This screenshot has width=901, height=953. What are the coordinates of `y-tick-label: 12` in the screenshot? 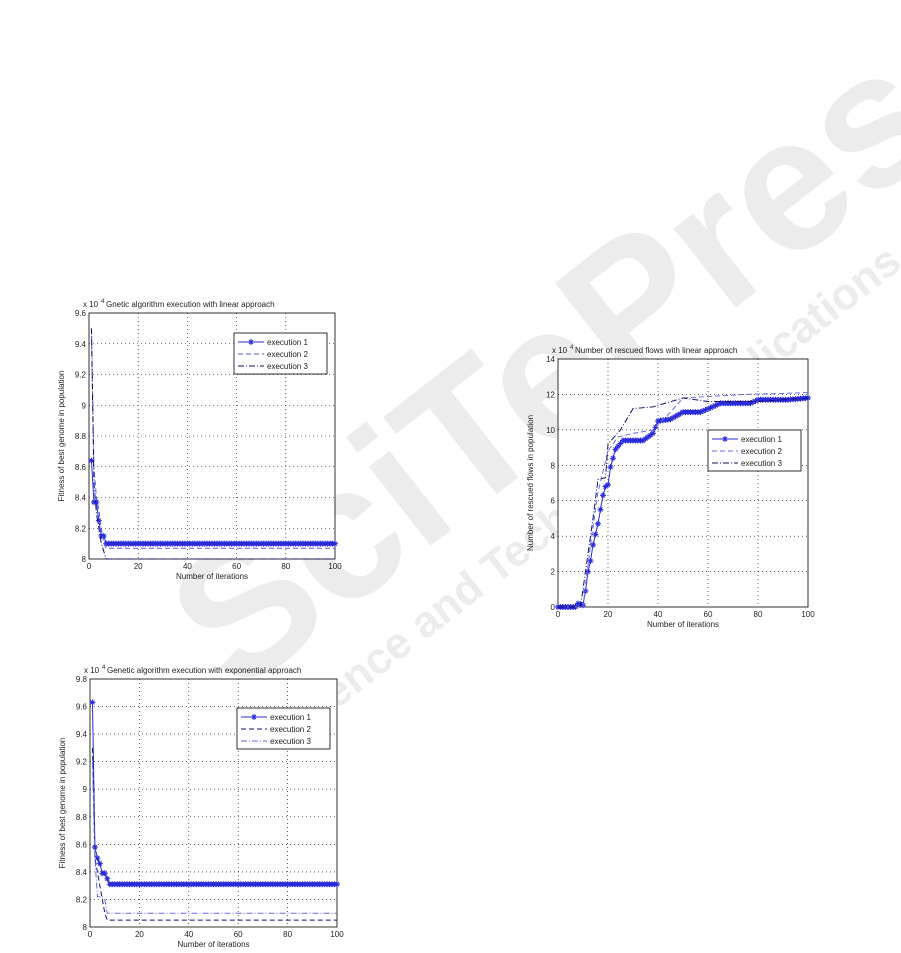 It's located at (550, 394).